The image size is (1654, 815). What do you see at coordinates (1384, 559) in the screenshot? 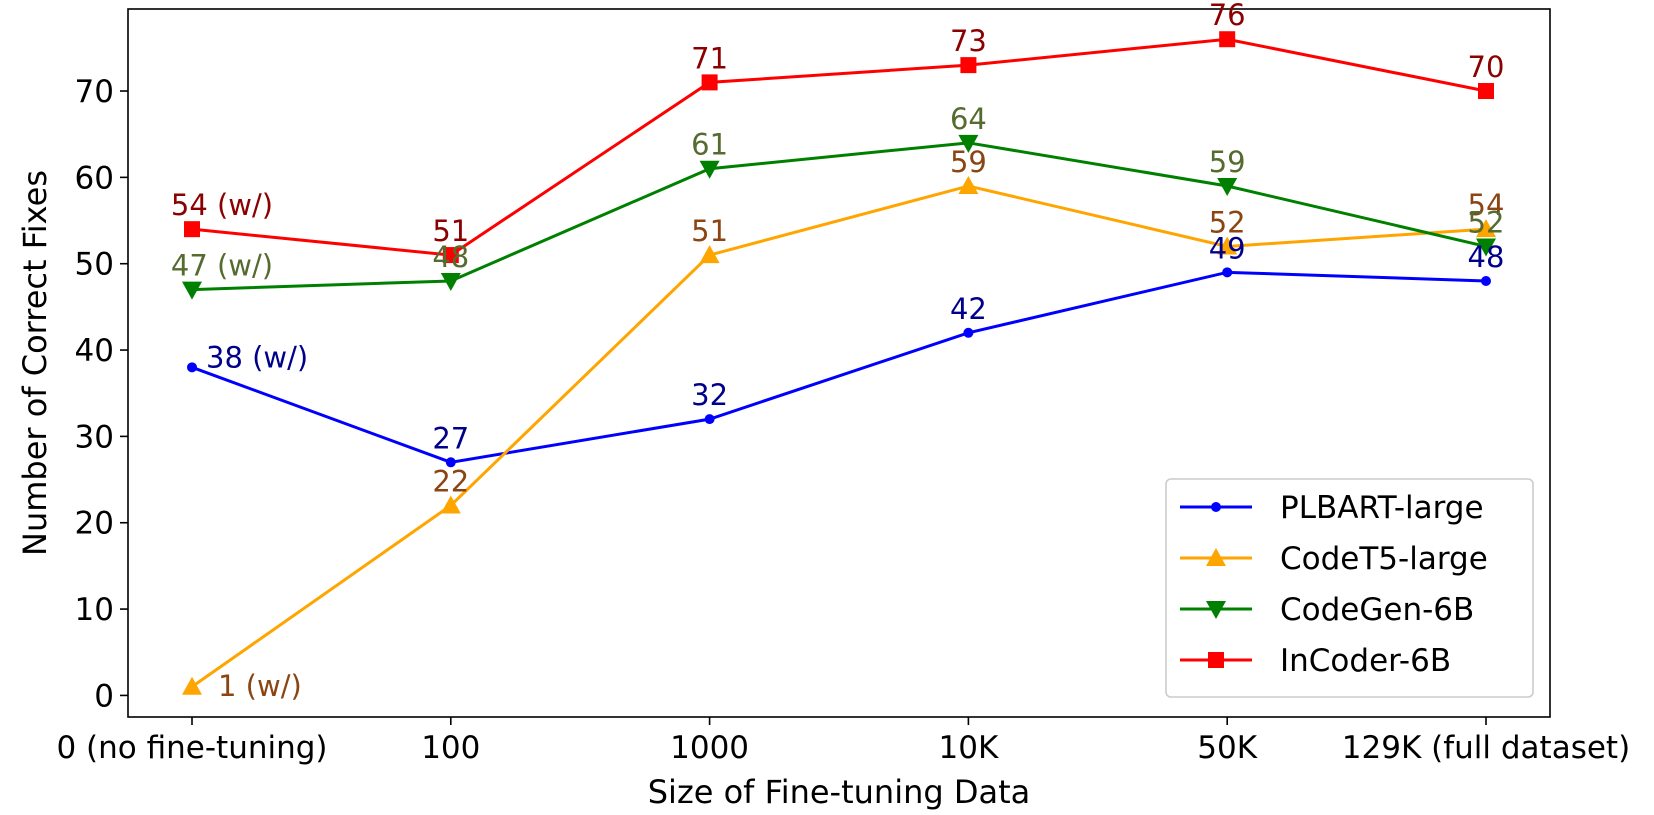
I see `legend-label: CodeT5-large` at bounding box center [1384, 559].